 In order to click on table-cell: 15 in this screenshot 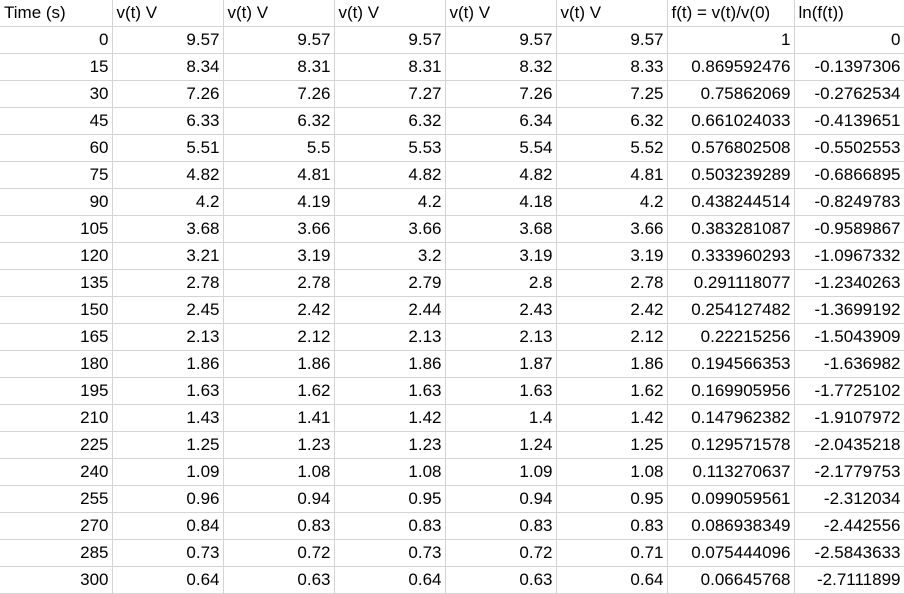, I will do `click(56, 67)`.